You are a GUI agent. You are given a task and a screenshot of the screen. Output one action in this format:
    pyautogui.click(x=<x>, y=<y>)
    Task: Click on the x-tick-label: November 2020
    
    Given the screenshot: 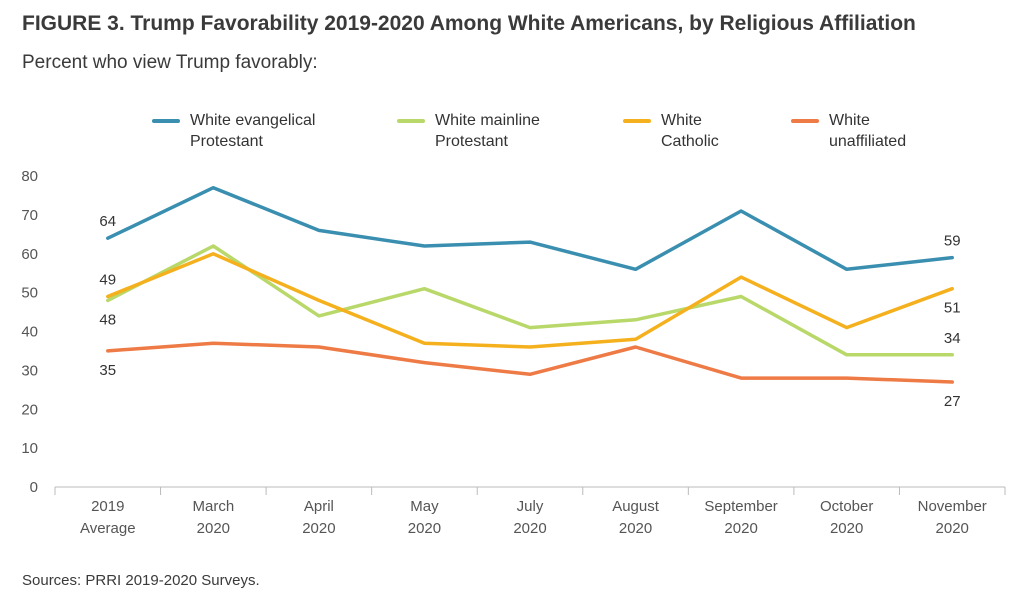 What is the action you would take?
    pyautogui.click(x=952, y=517)
    